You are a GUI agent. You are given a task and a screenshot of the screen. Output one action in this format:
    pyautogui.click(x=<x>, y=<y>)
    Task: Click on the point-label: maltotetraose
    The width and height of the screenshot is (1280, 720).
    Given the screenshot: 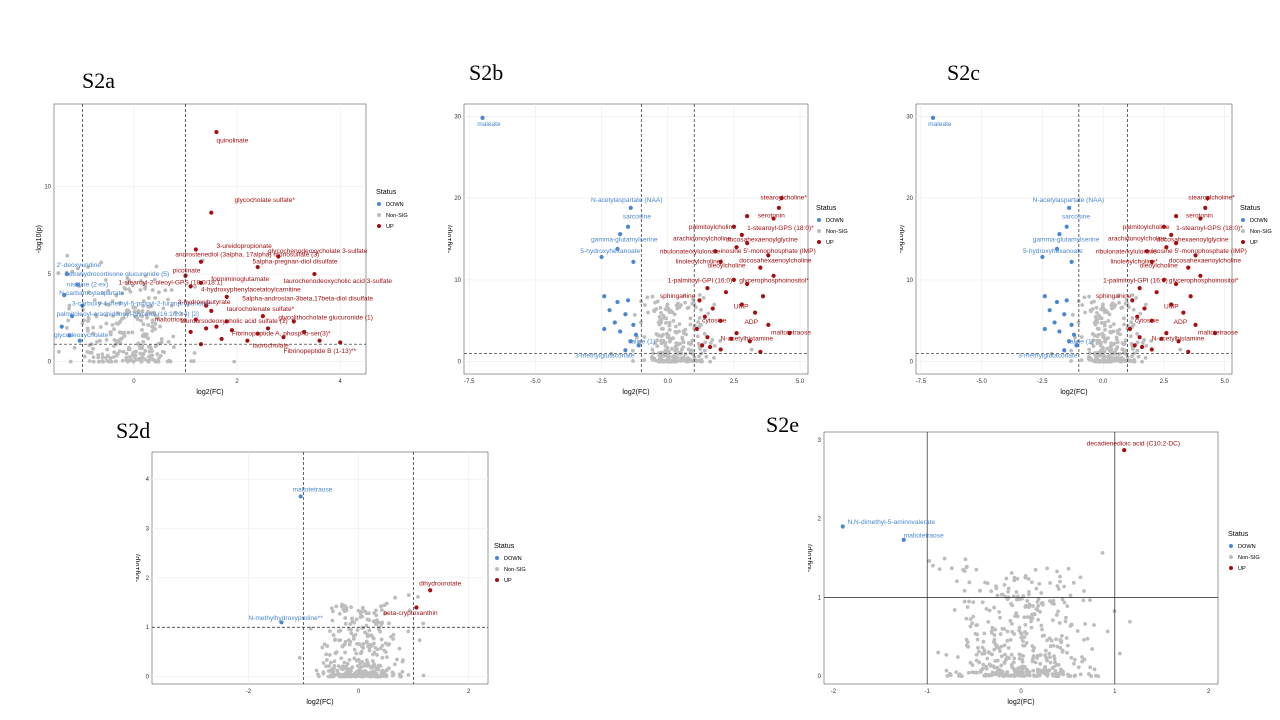 What is the action you would take?
    pyautogui.click(x=1218, y=333)
    